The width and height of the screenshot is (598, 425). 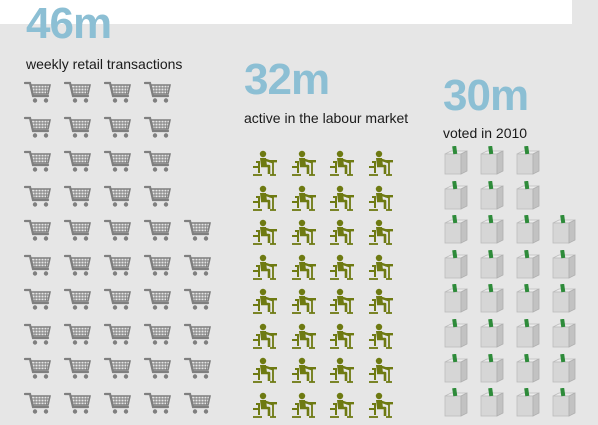 I want to click on stat-value-transactions: 46m, so click(x=69, y=24).